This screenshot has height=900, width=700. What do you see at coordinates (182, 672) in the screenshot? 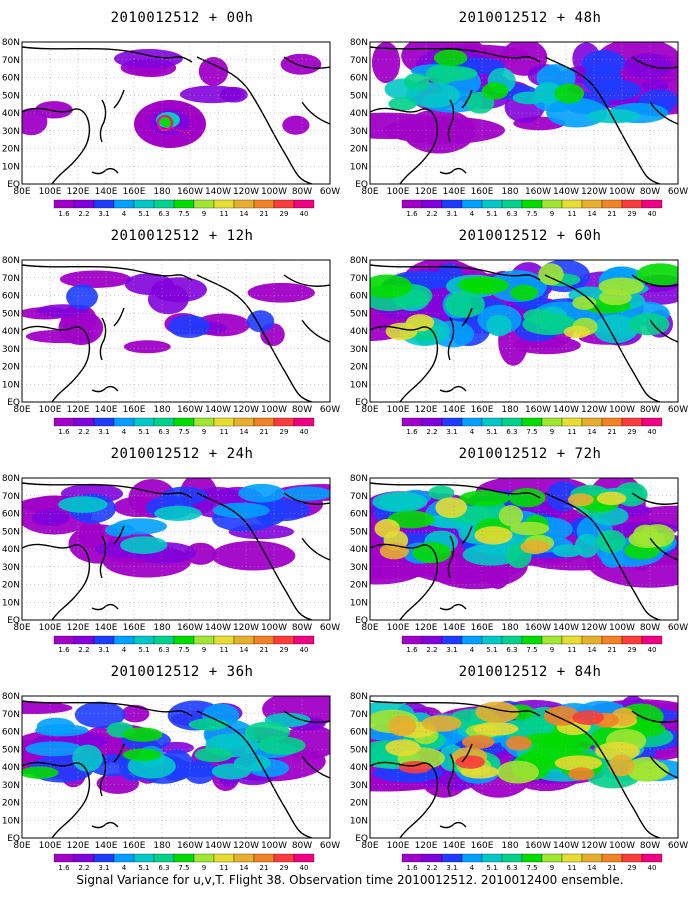
I see `panel-title: 2010012512 + 36h` at bounding box center [182, 672].